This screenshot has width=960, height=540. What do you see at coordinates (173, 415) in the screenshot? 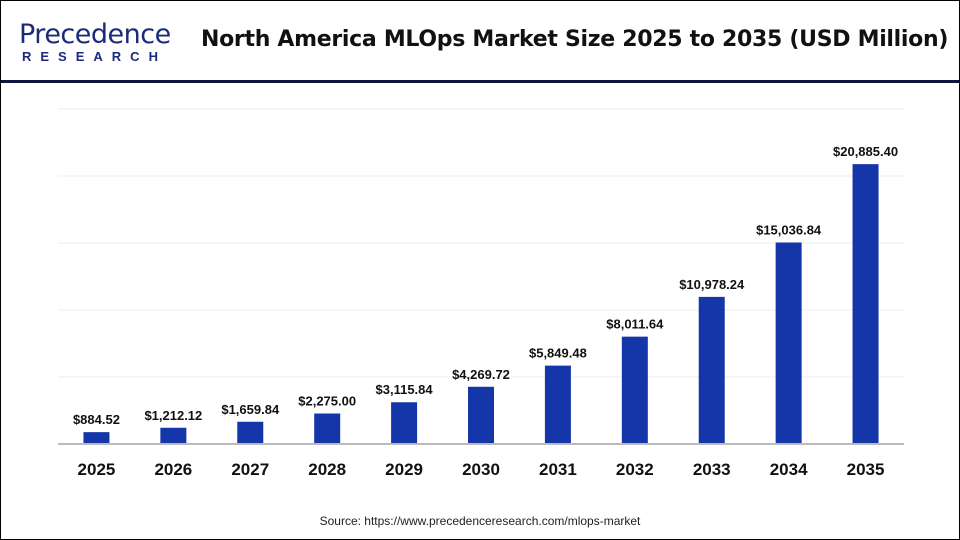
I see `data-label: $1,212.12` at bounding box center [173, 415].